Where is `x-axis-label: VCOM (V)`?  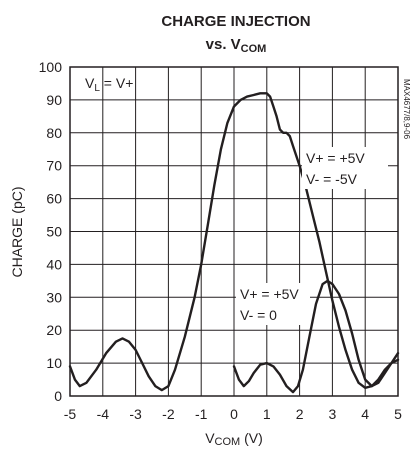 x-axis-label: VCOM (V) is located at coordinates (234, 439).